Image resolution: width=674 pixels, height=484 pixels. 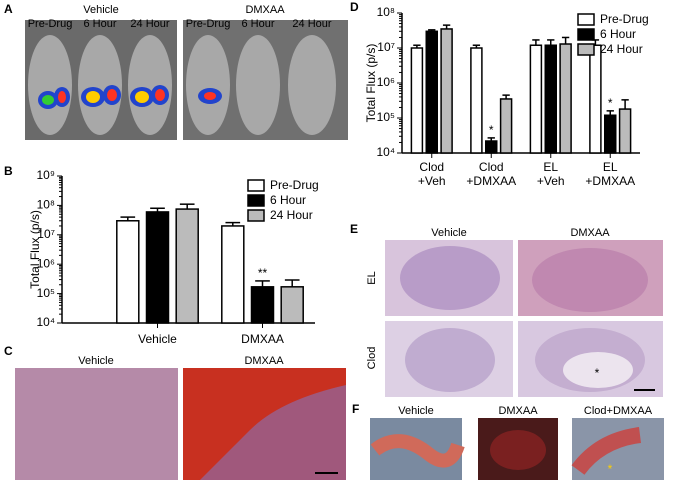 What do you see at coordinates (264, 424) in the screenshot?
I see `hemorrhage` at bounding box center [264, 424].